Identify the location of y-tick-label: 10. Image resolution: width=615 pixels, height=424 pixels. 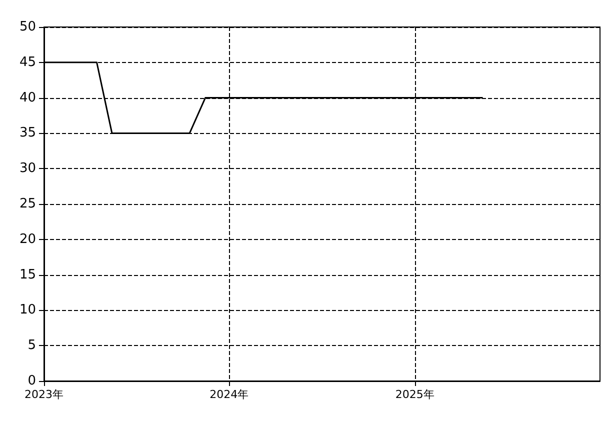
(27, 310).